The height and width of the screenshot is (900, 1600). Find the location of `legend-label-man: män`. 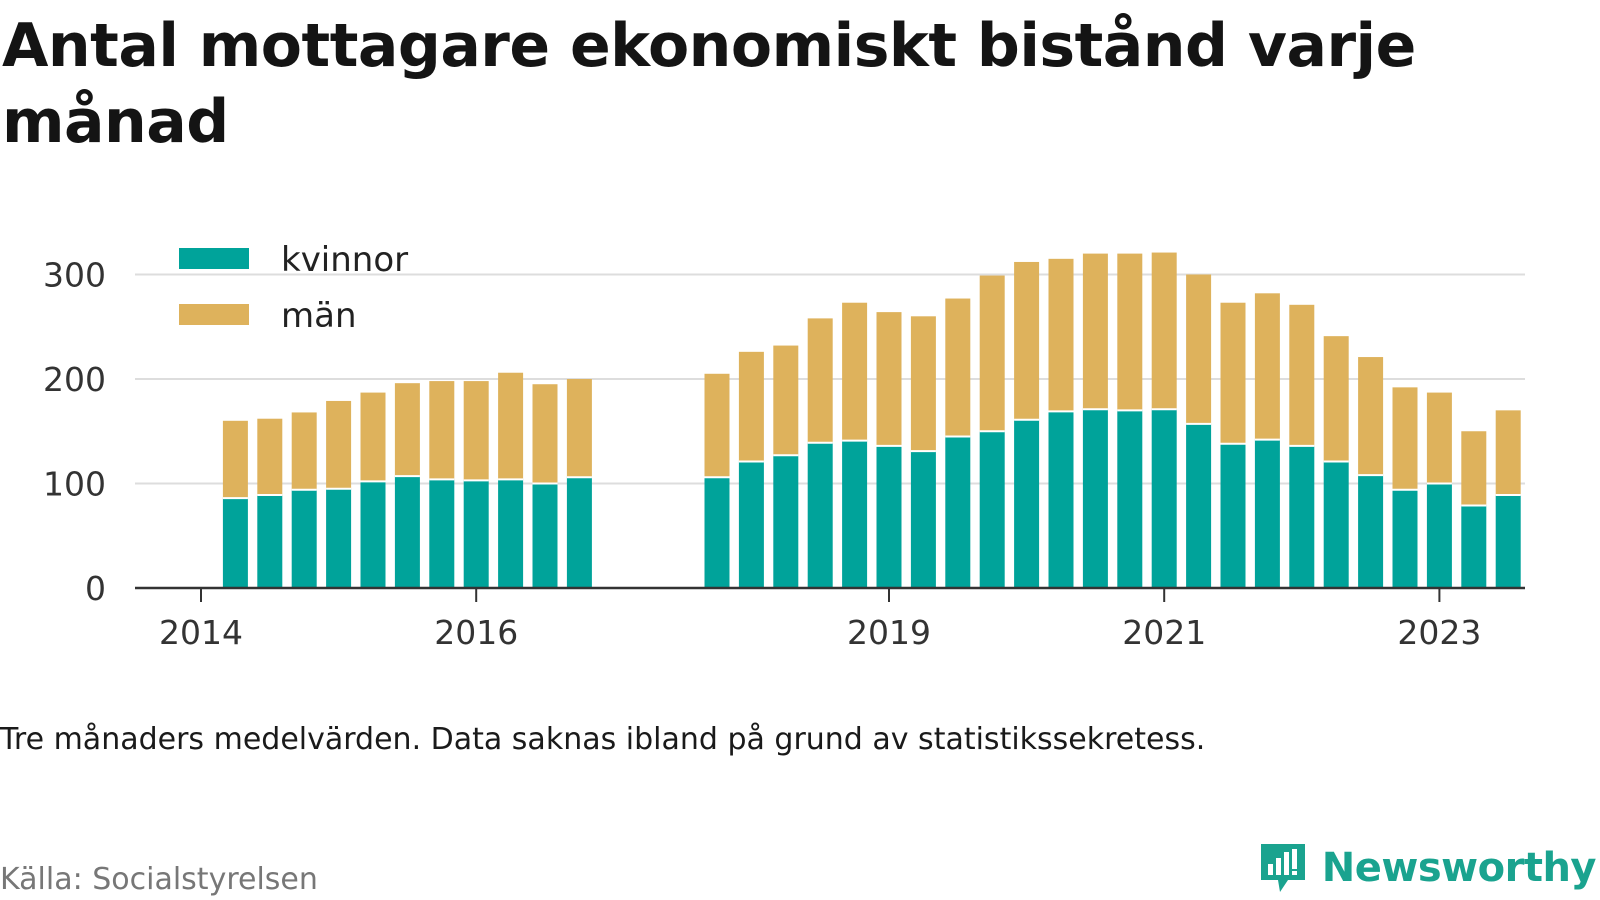

legend-label-man: män is located at coordinates (319, 316).